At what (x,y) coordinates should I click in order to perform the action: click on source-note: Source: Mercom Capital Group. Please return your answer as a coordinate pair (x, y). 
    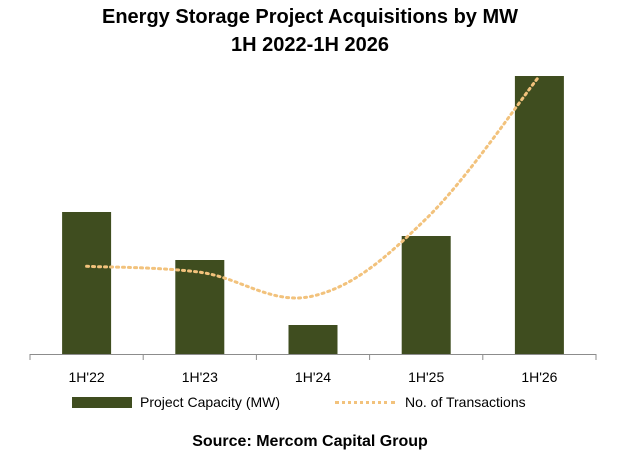
    Looking at the image, I should click on (310, 441).